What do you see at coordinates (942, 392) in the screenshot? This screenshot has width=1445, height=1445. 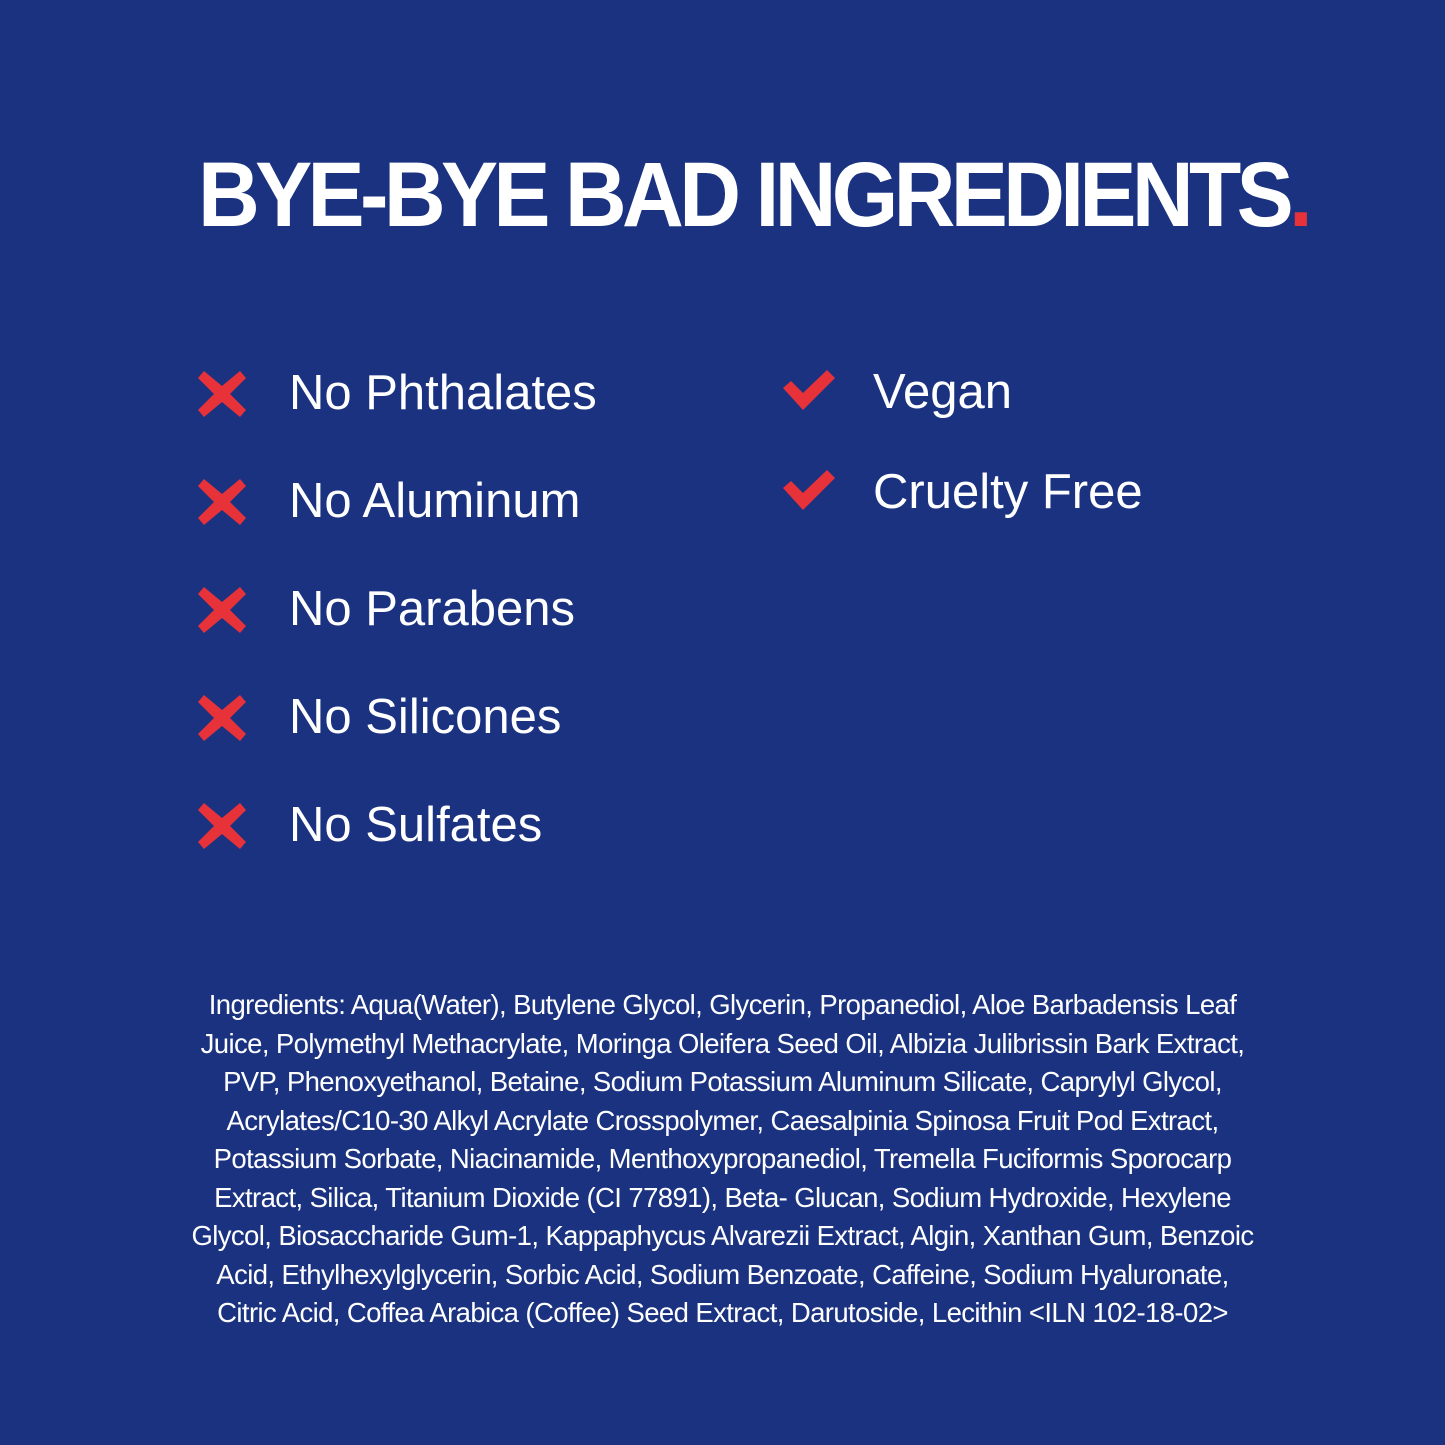 I see `list-item-label: Vegan` at bounding box center [942, 392].